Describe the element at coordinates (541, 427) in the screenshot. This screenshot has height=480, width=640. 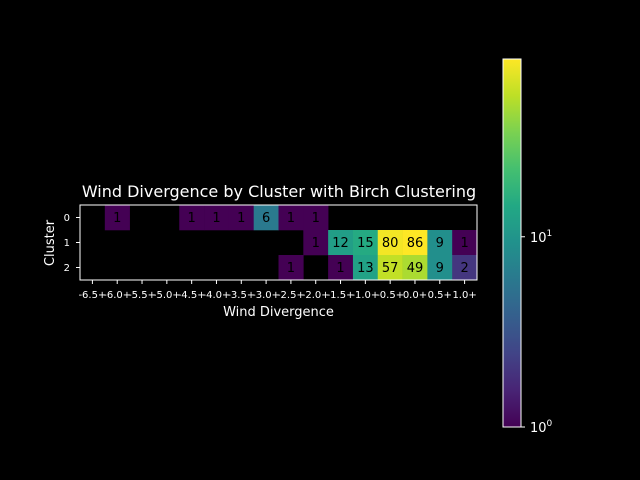
I see `colorbar-tick-label: 100` at that location.